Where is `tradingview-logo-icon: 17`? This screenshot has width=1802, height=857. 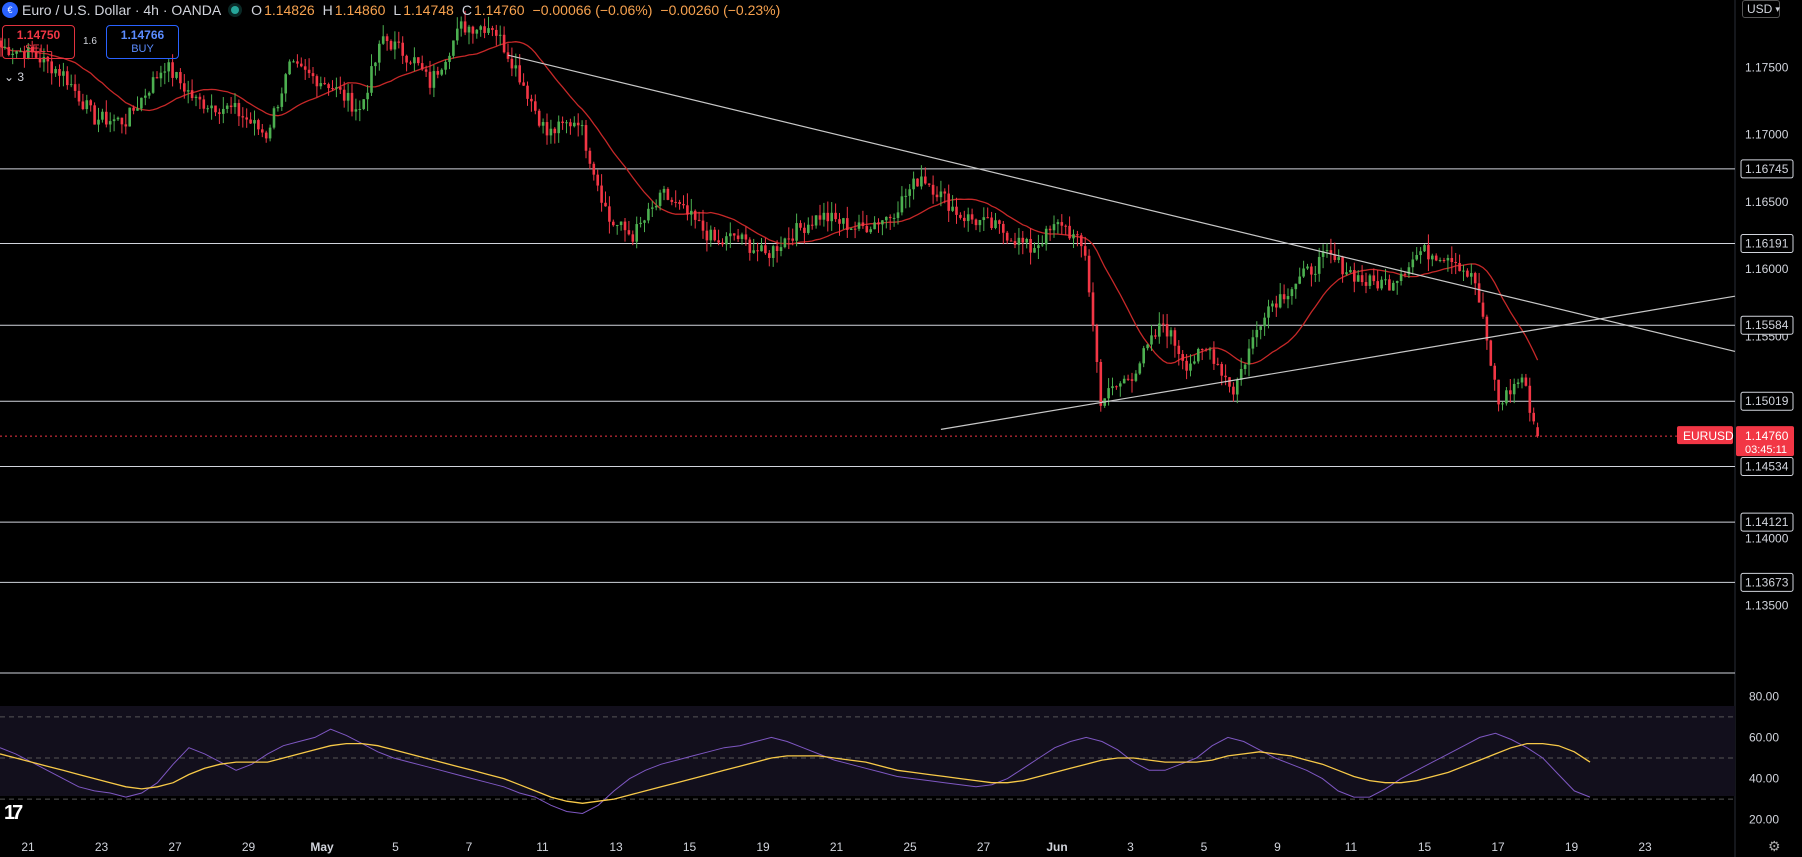
tradingview-logo-icon: 17 is located at coordinates (13, 813).